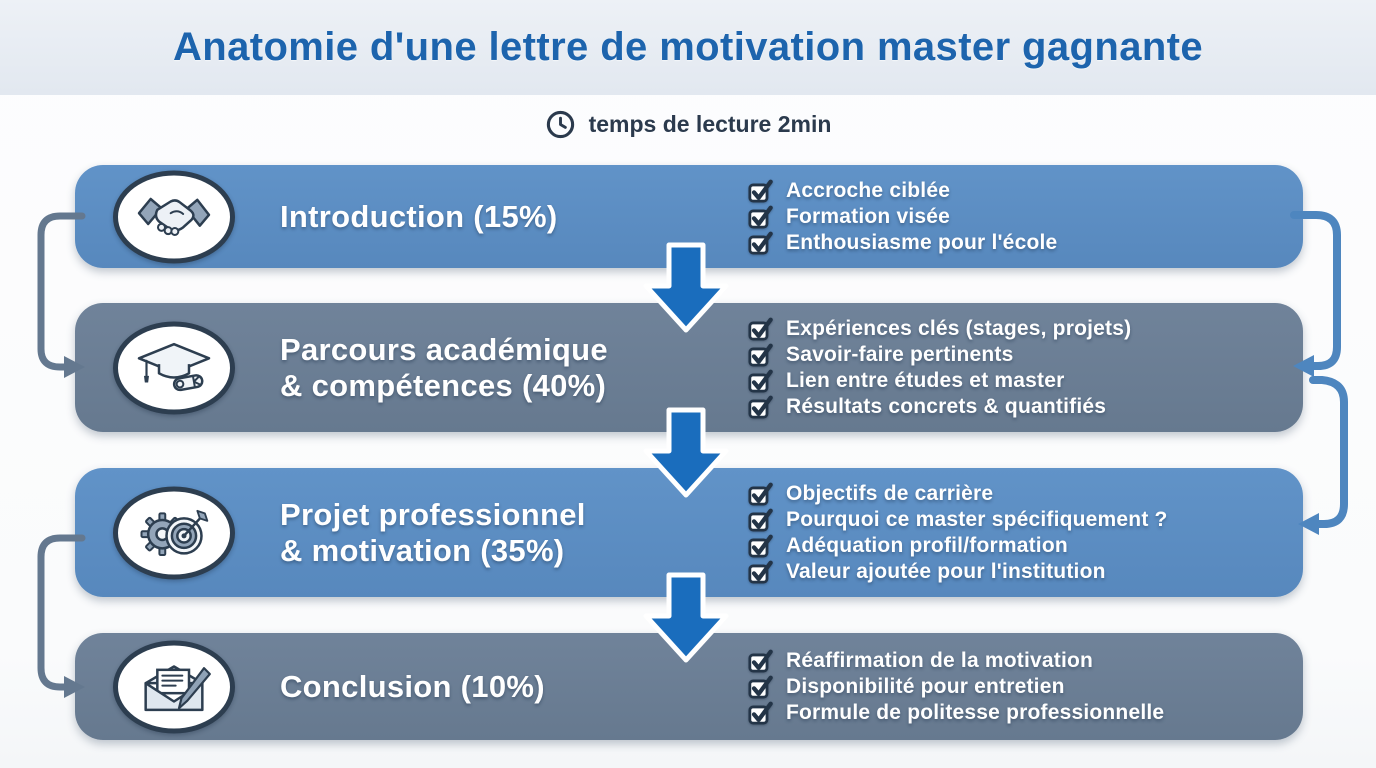  What do you see at coordinates (433, 532) in the screenshot?
I see `section-title: Projet professionnel & motivation (35%)` at bounding box center [433, 532].